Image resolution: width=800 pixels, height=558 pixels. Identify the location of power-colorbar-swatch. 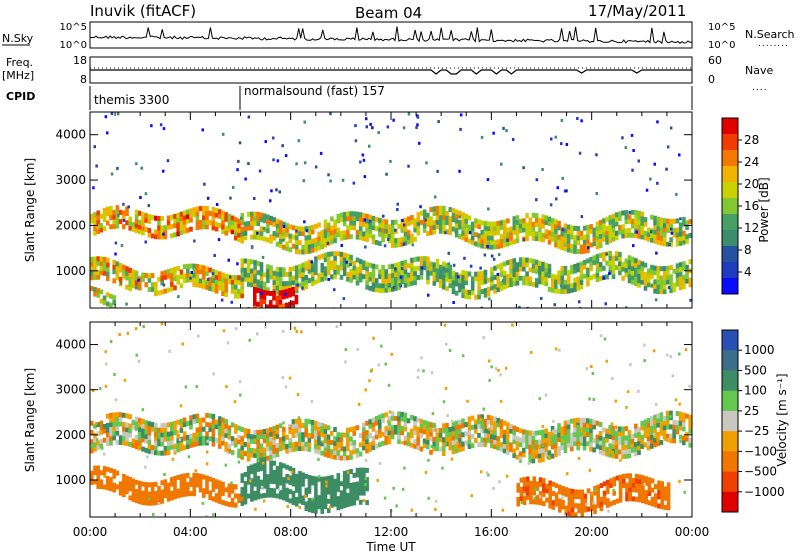
(730, 206).